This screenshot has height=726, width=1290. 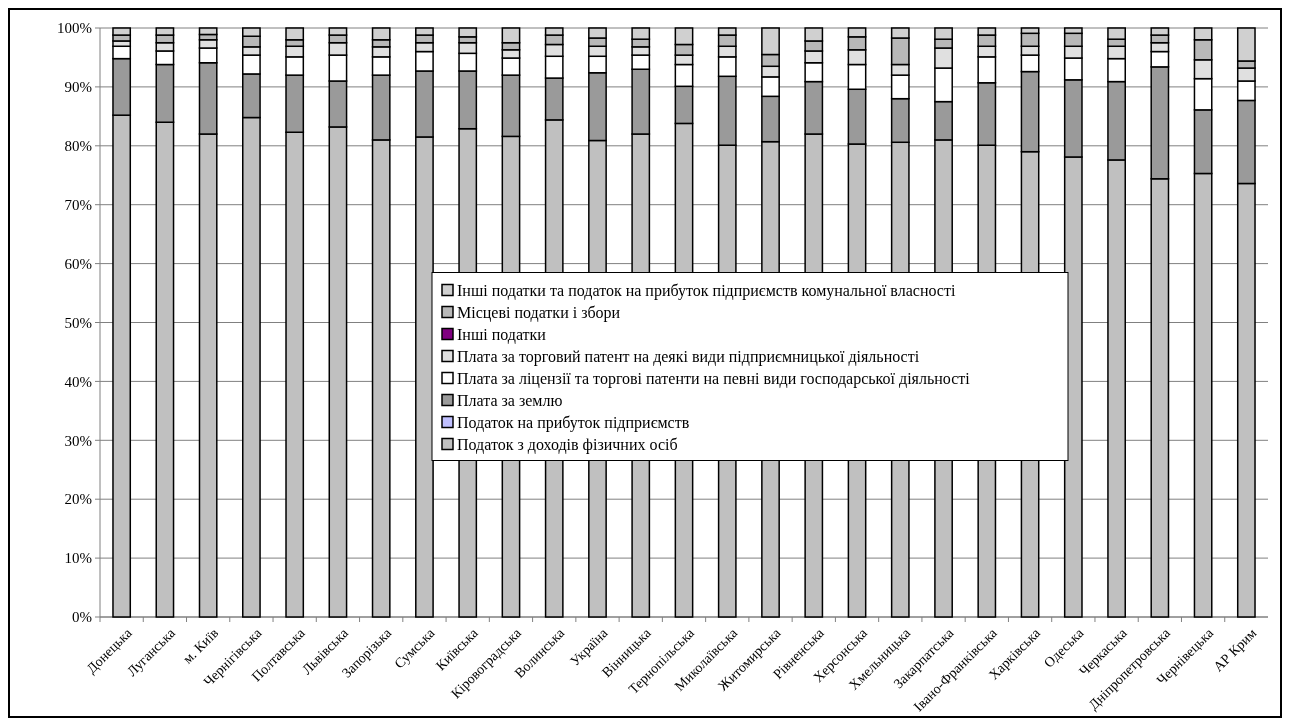 I want to click on y-tick-label: 30%, so click(x=78, y=440).